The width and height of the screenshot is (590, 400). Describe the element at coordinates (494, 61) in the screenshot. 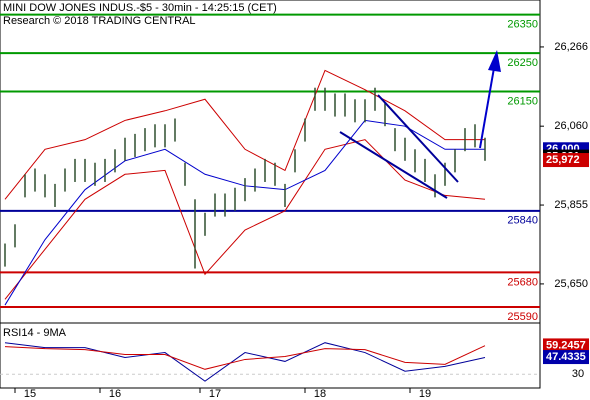

I see `arrow-head` at that location.